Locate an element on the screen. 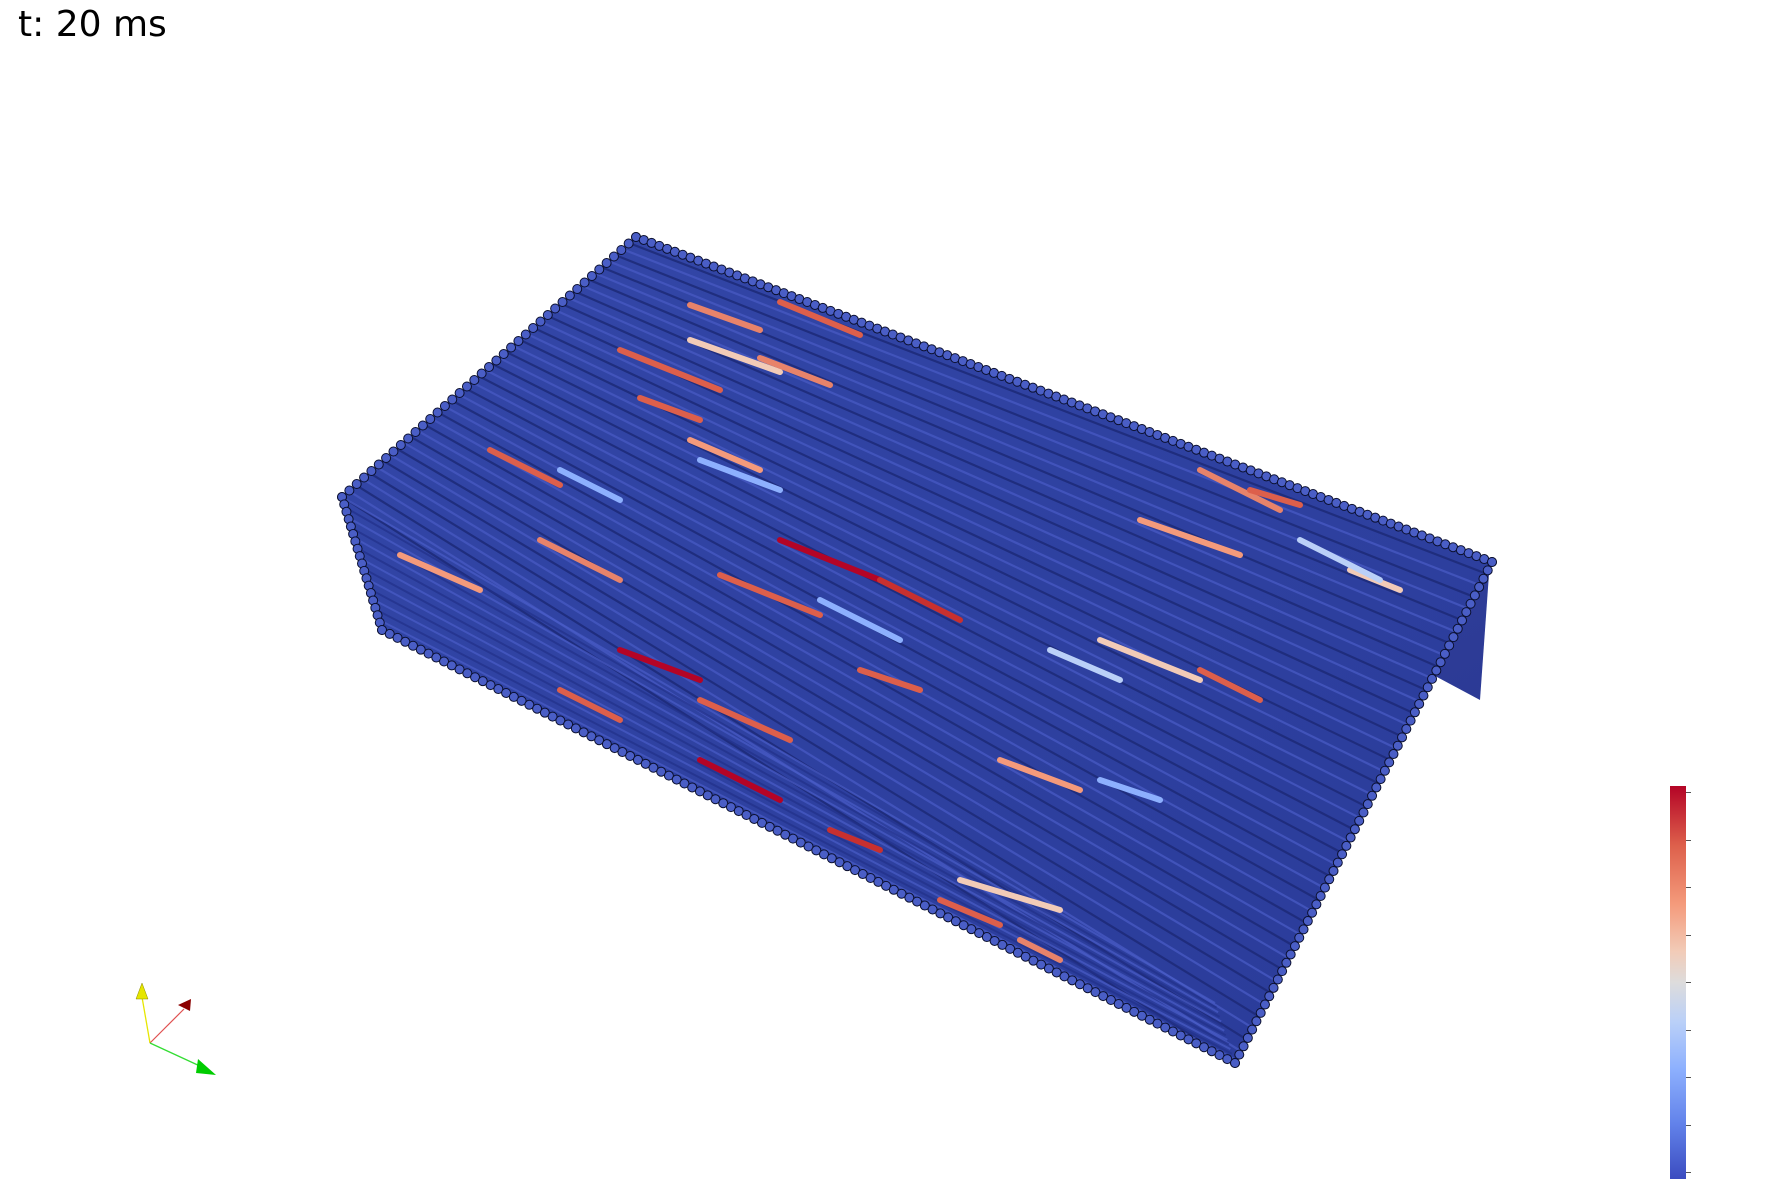 This screenshot has width=1786, height=1189. z-axis-cone is located at coordinates (206, 1067).